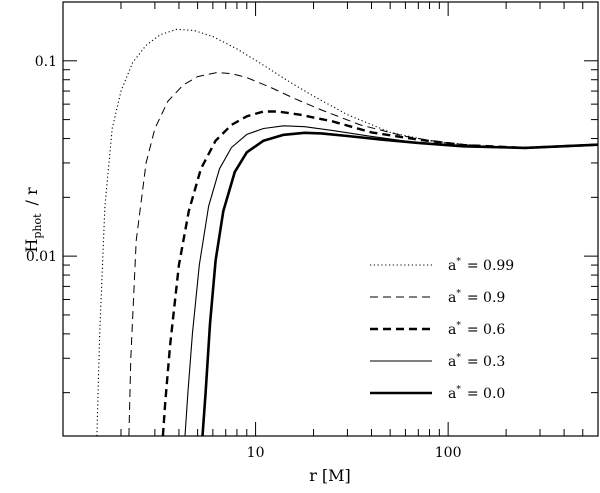 Image resolution: width=600 pixels, height=493 pixels. What do you see at coordinates (330, 475) in the screenshot?
I see `x-axis-label: r [M]` at bounding box center [330, 475].